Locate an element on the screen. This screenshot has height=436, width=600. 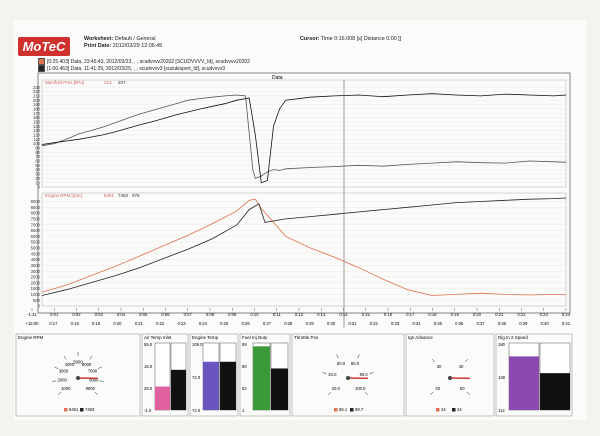
dial-tick-label: 20 is located at coordinates (437, 388).